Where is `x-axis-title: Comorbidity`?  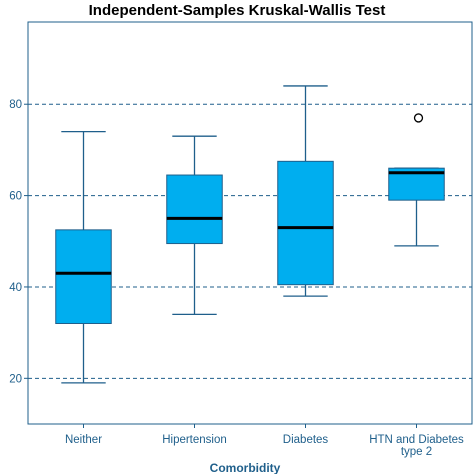 x-axis-title: Comorbidity is located at coordinates (245, 467).